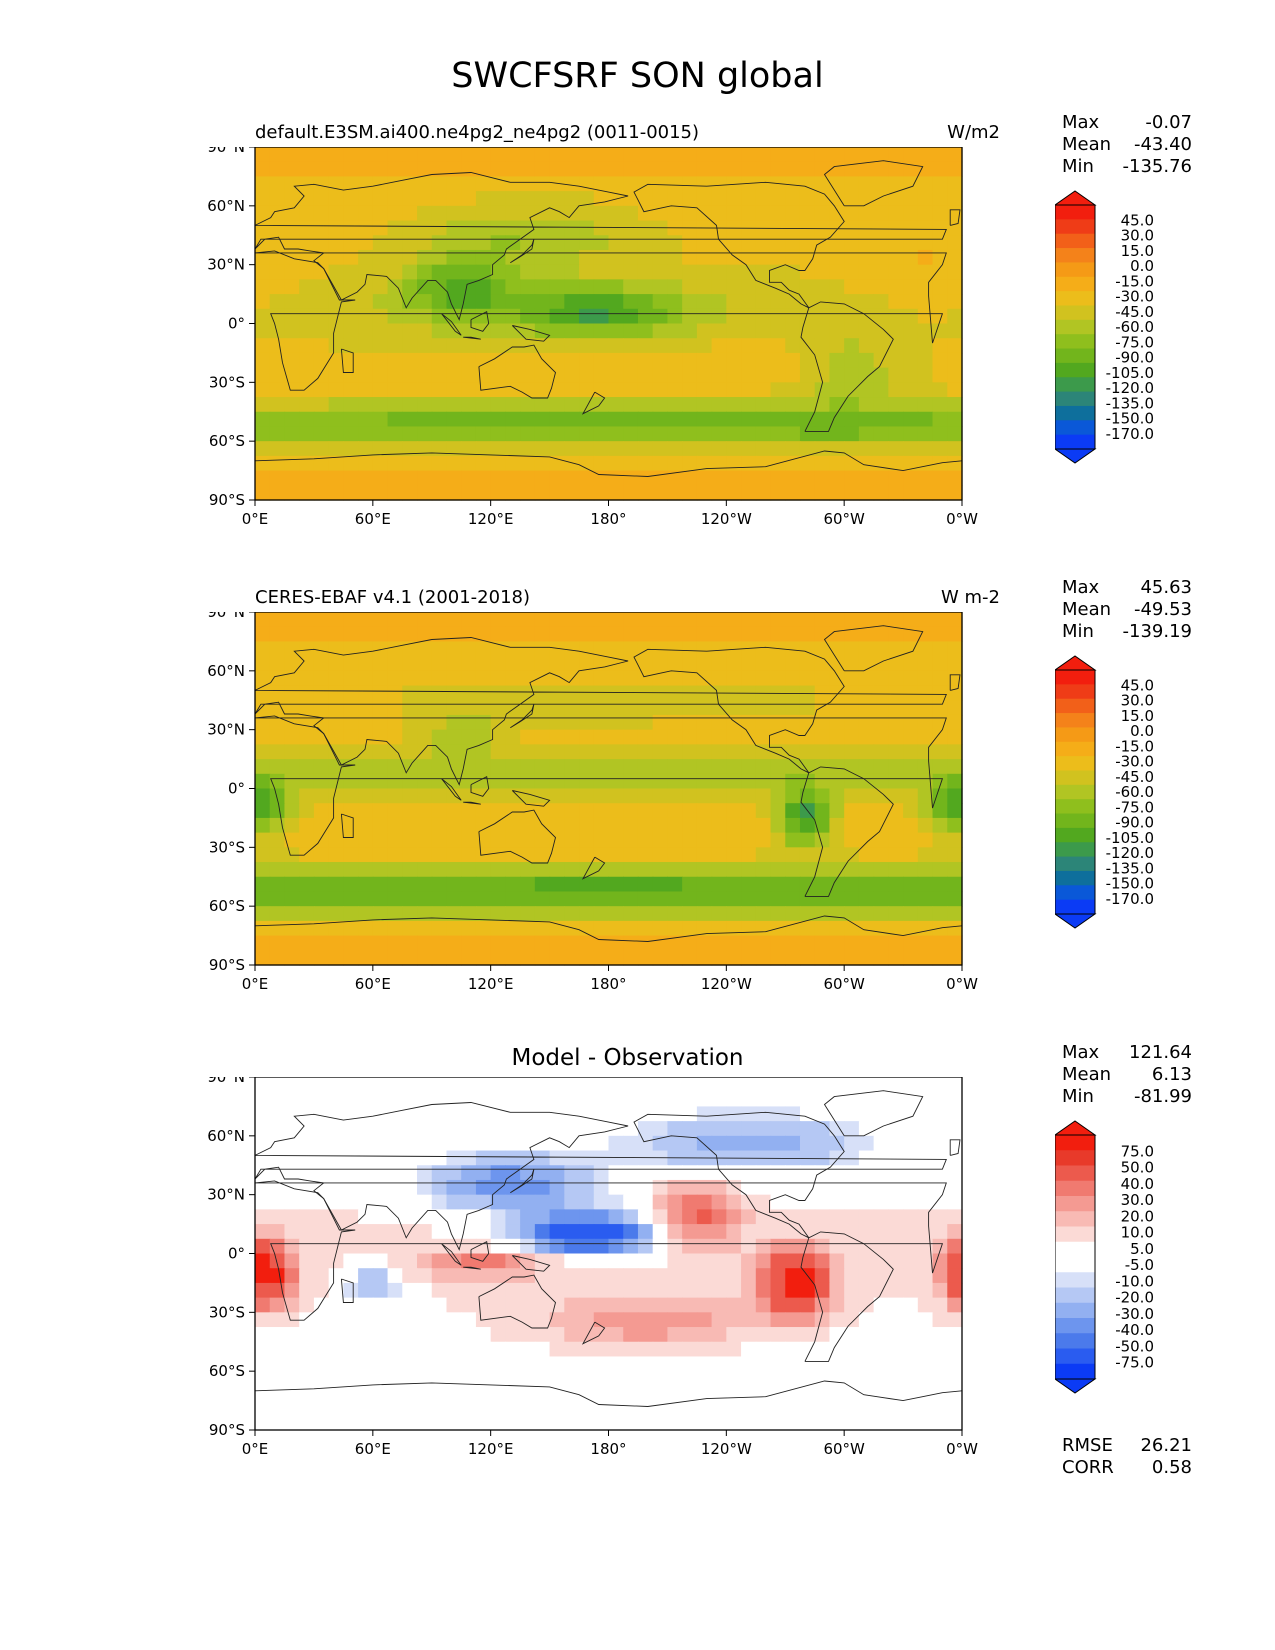 Image resolution: width=1275 pixels, height=1650 pixels. What do you see at coordinates (1137, 716) in the screenshot?
I see `colorbar-tick-label: 15.0` at bounding box center [1137, 716].